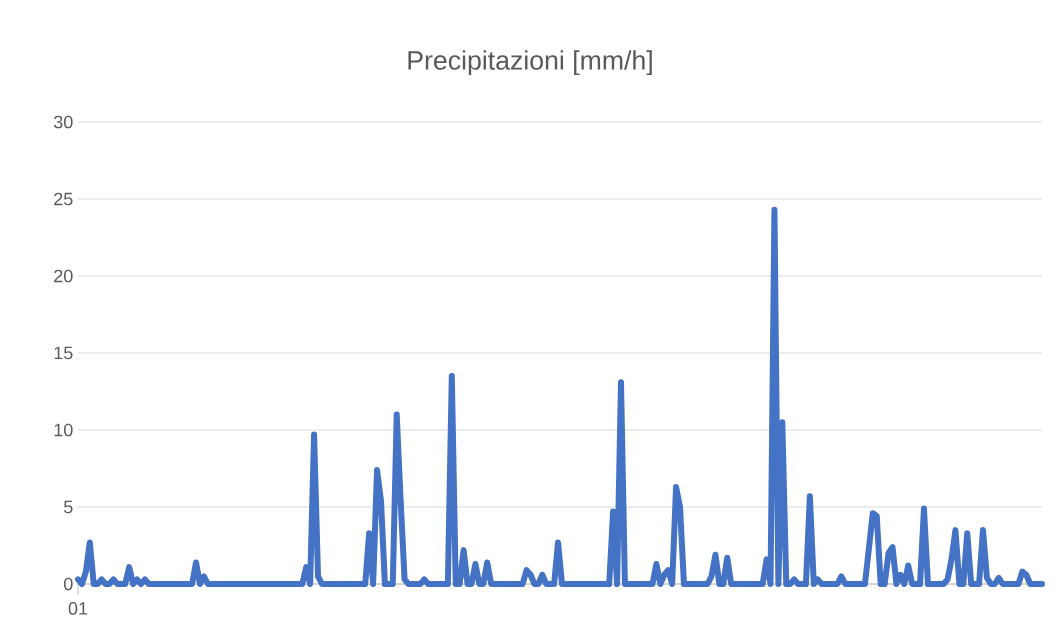  I want to click on y-tick-label: 10, so click(63, 430).